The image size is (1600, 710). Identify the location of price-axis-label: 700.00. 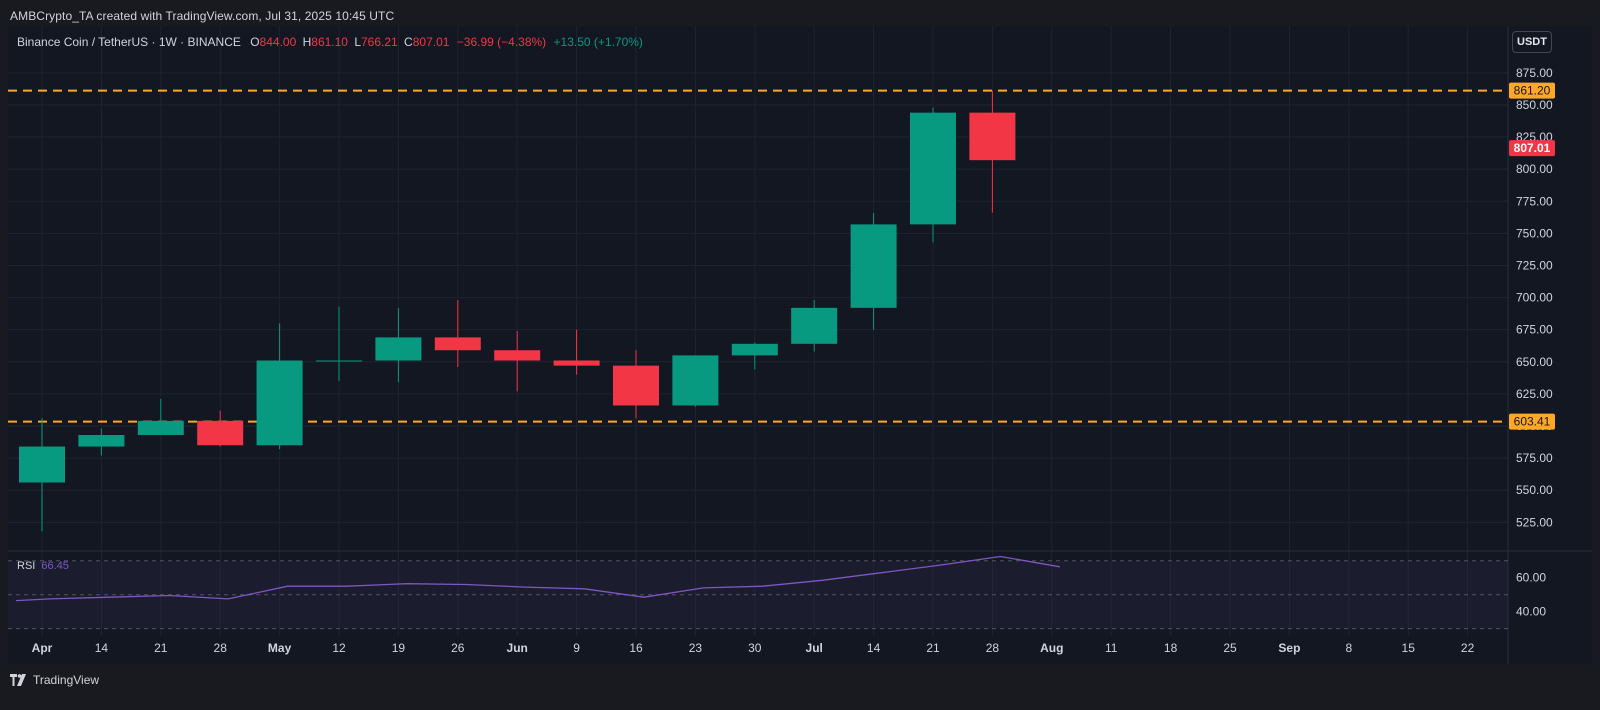
(1534, 298).